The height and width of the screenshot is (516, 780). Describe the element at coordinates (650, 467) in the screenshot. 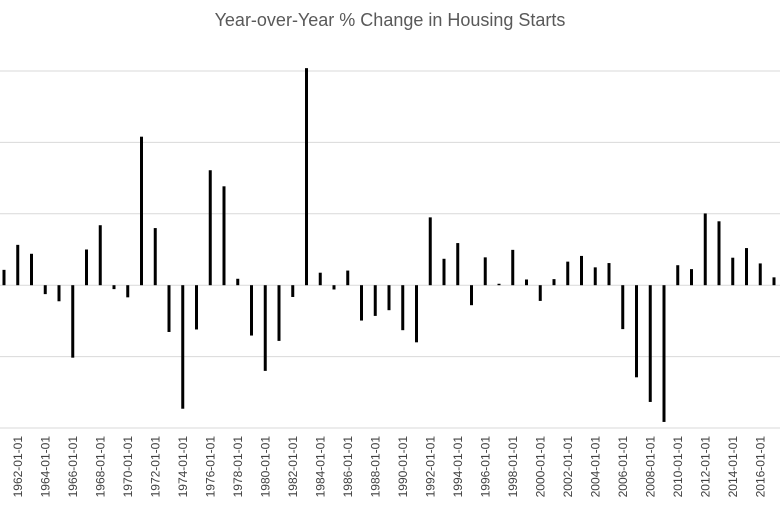

I see `x-tick-label: 2008-01-01` at that location.